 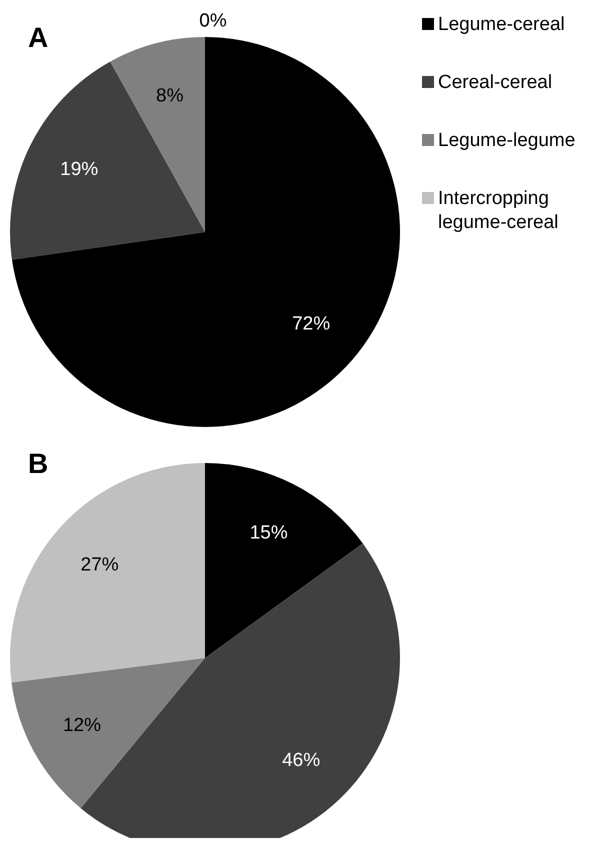 I want to click on chart-title: B, so click(x=38, y=463).